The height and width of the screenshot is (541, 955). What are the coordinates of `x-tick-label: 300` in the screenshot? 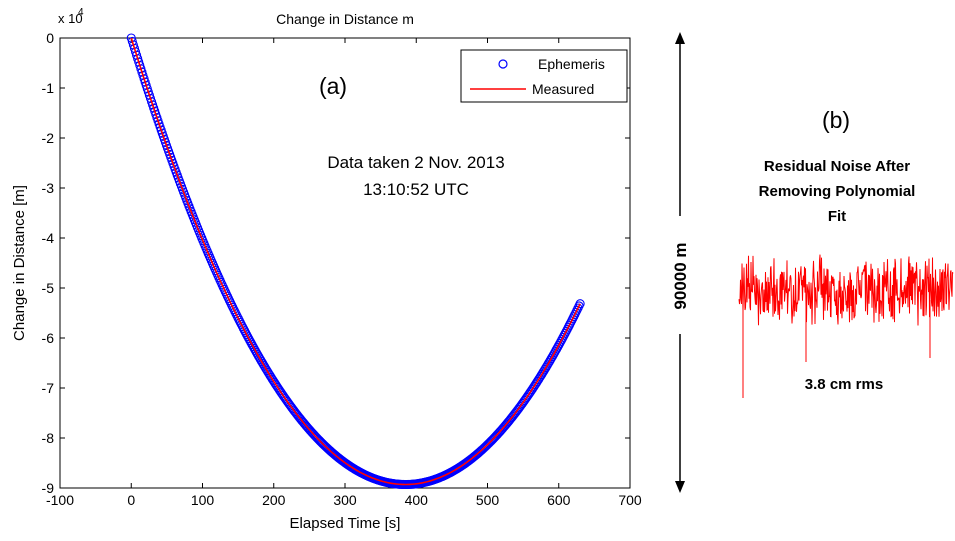 It's located at (345, 500).